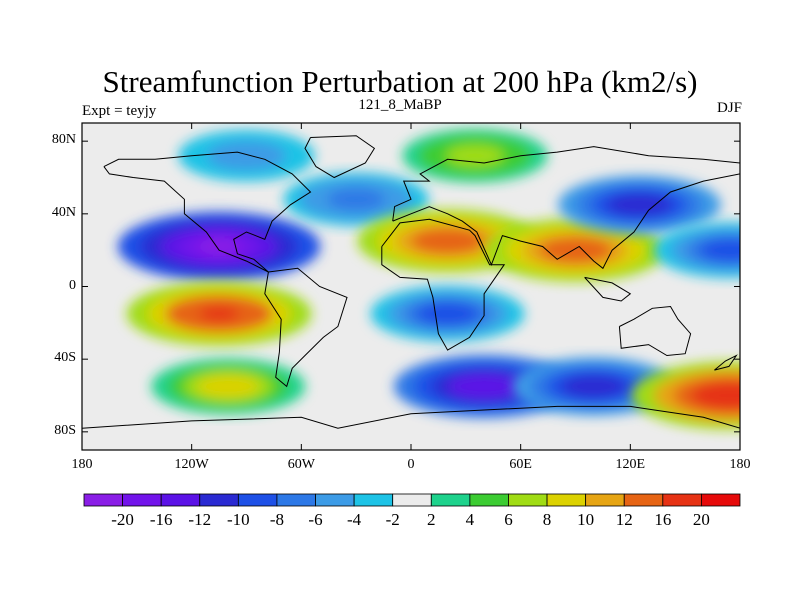 This screenshot has width=800, height=600. I want to click on colorbar-tick-label: 20, so click(701, 519).